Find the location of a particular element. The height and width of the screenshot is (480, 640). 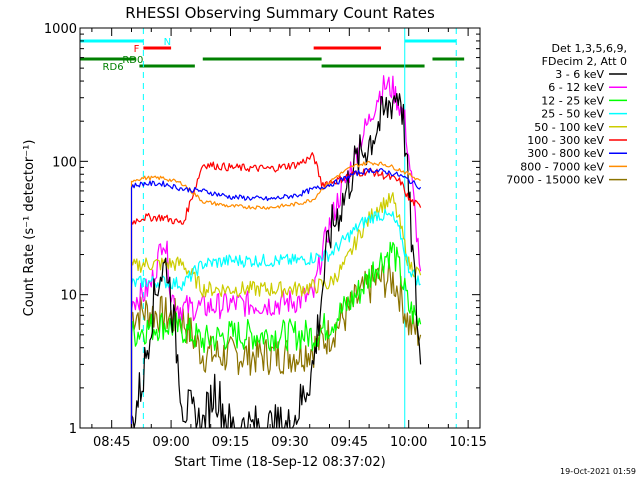

flag-label: F is located at coordinates (137, 49).